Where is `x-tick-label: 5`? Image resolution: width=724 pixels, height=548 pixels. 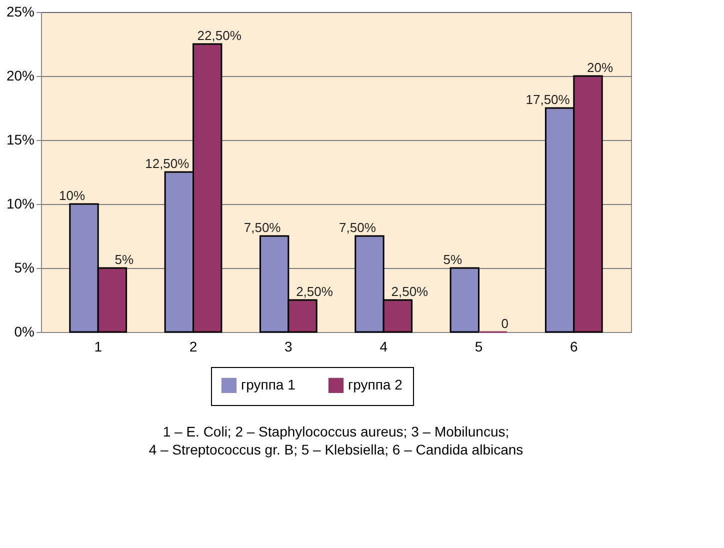
x-tick-label: 5 is located at coordinates (478, 346).